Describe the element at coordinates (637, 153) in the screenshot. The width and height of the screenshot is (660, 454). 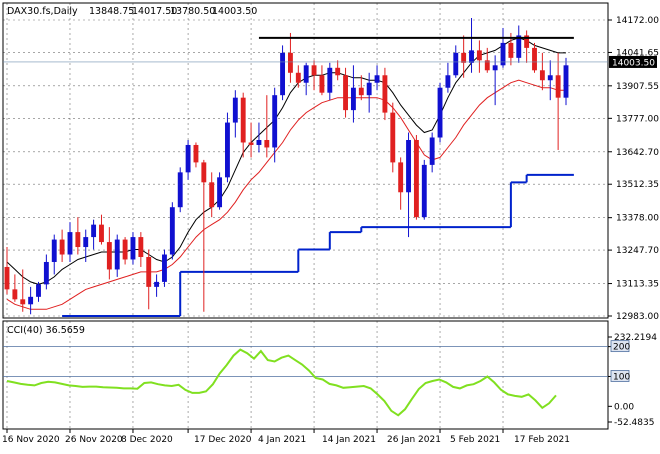
I see `price-tick-label: 13642.70` at that location.